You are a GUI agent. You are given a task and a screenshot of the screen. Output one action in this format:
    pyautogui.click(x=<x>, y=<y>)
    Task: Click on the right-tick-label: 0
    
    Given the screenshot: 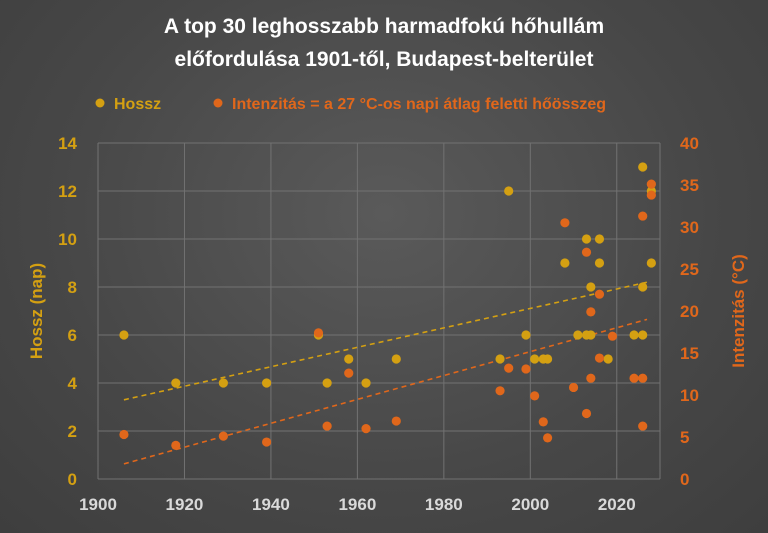 What is the action you would take?
    pyautogui.click(x=684, y=479)
    